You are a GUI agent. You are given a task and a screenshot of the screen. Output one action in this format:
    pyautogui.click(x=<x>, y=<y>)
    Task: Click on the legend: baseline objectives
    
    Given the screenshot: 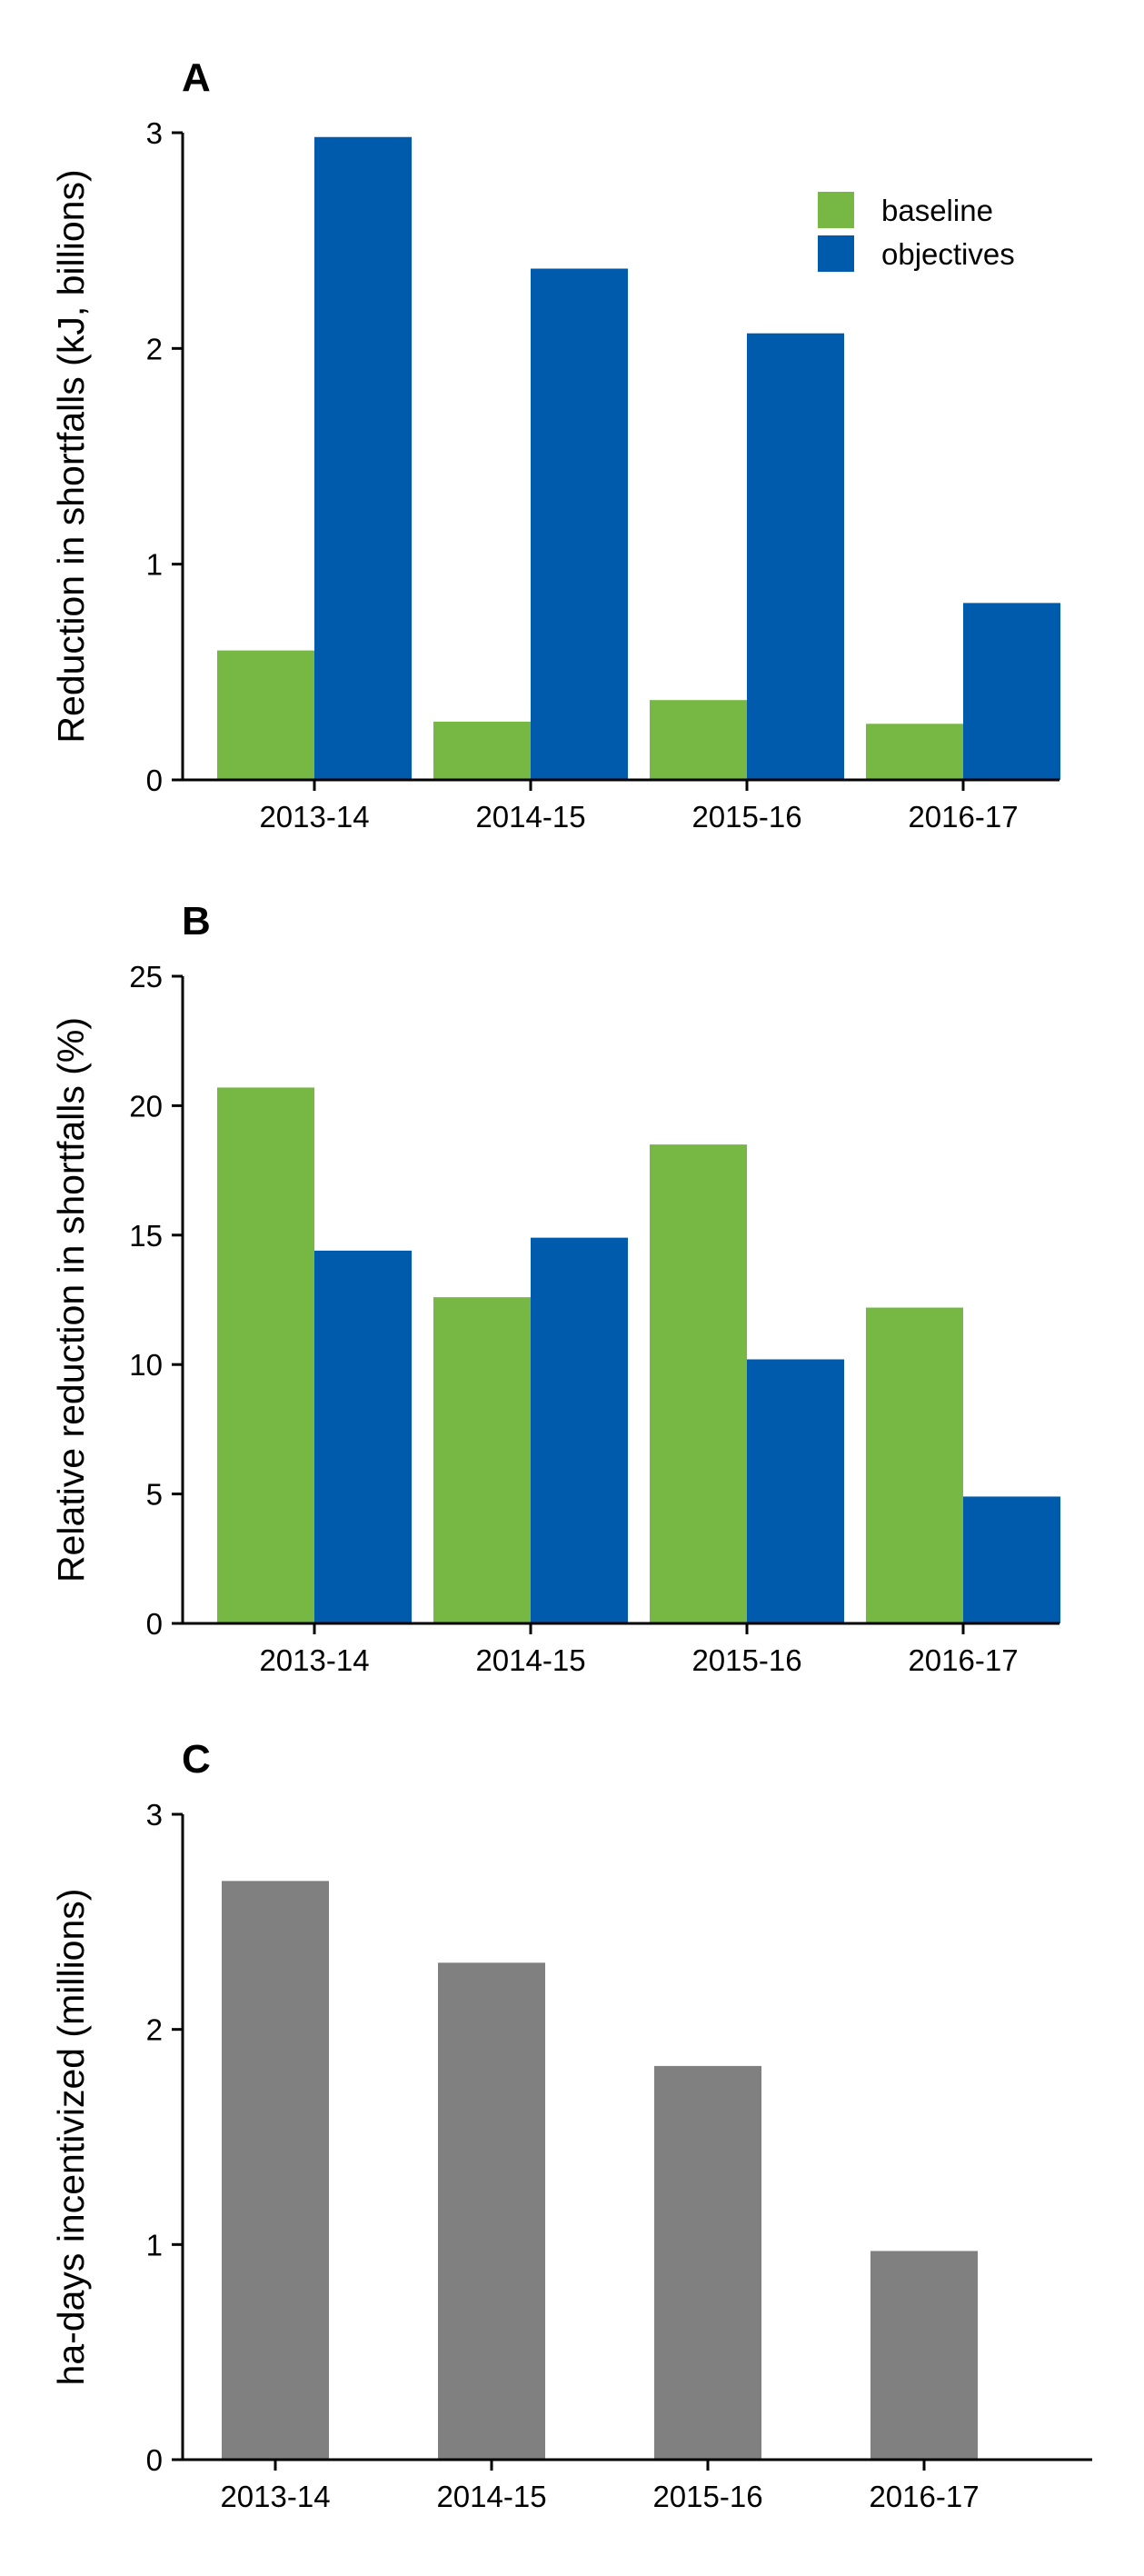 What is the action you would take?
    pyautogui.click(x=916, y=232)
    